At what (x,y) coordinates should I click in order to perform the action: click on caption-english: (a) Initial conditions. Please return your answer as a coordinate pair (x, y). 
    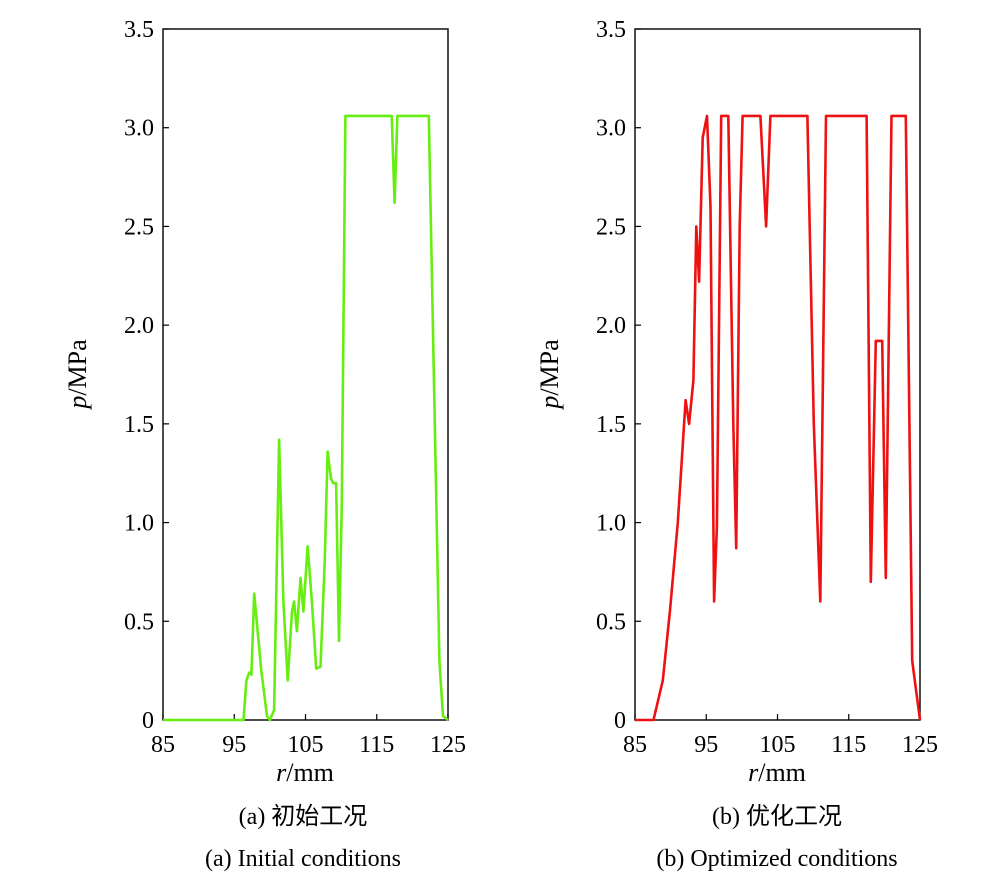
    Looking at the image, I should click on (303, 859).